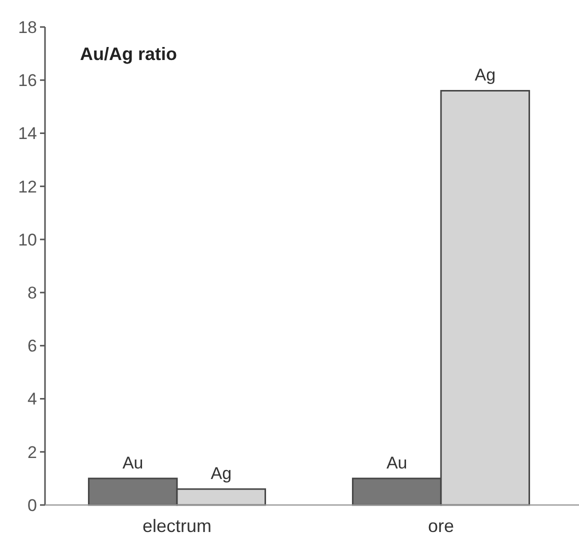 The height and width of the screenshot is (542, 579). What do you see at coordinates (128, 54) in the screenshot?
I see `text: Au/Ag ratio` at bounding box center [128, 54].